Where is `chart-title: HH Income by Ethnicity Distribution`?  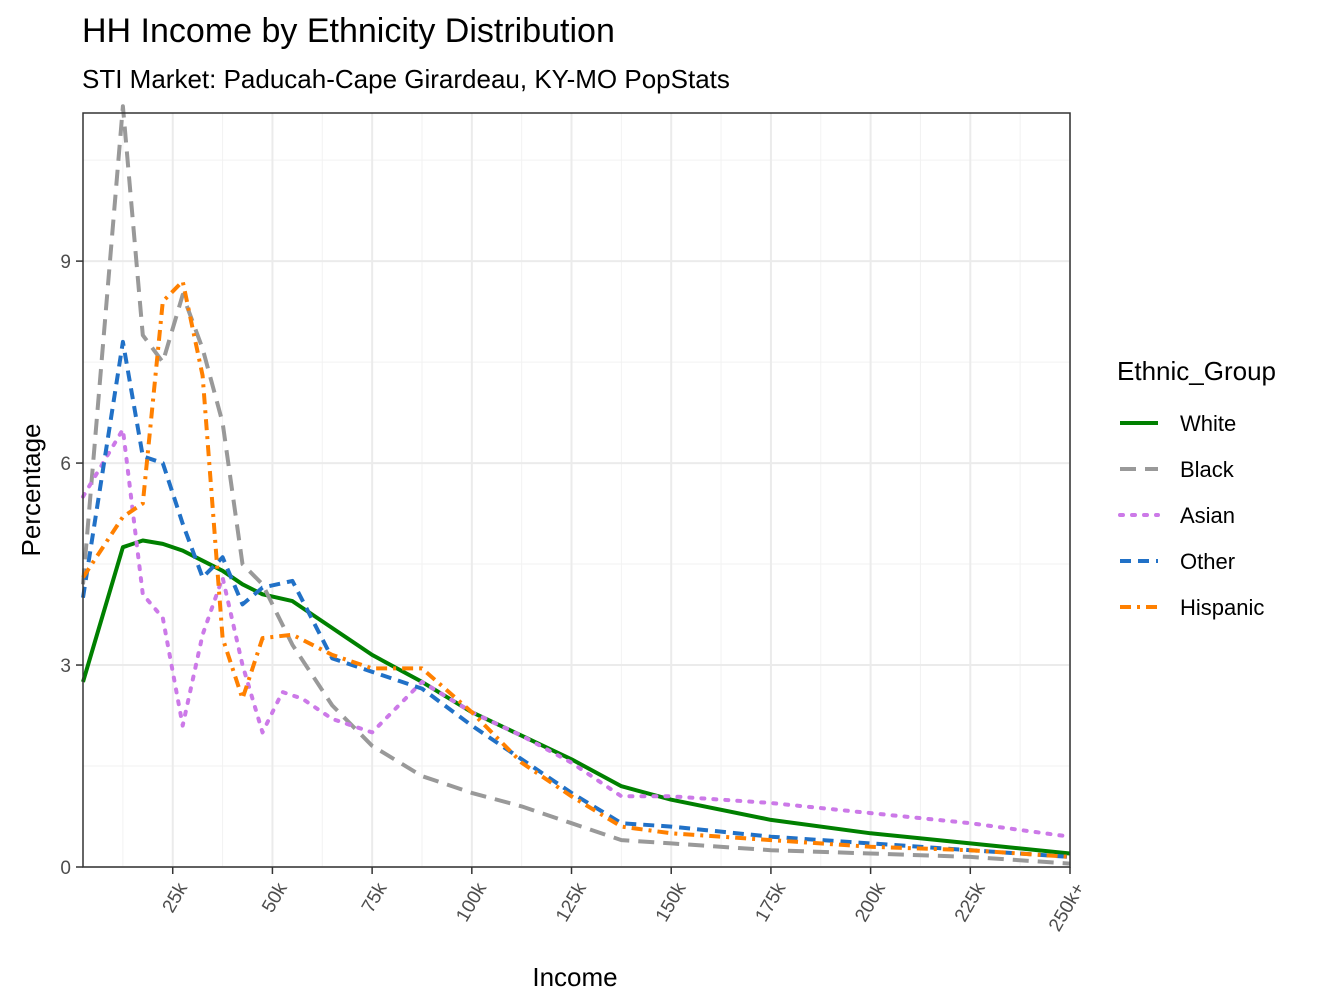
chart-title: HH Income by Ethnicity Distribution is located at coordinates (348, 31).